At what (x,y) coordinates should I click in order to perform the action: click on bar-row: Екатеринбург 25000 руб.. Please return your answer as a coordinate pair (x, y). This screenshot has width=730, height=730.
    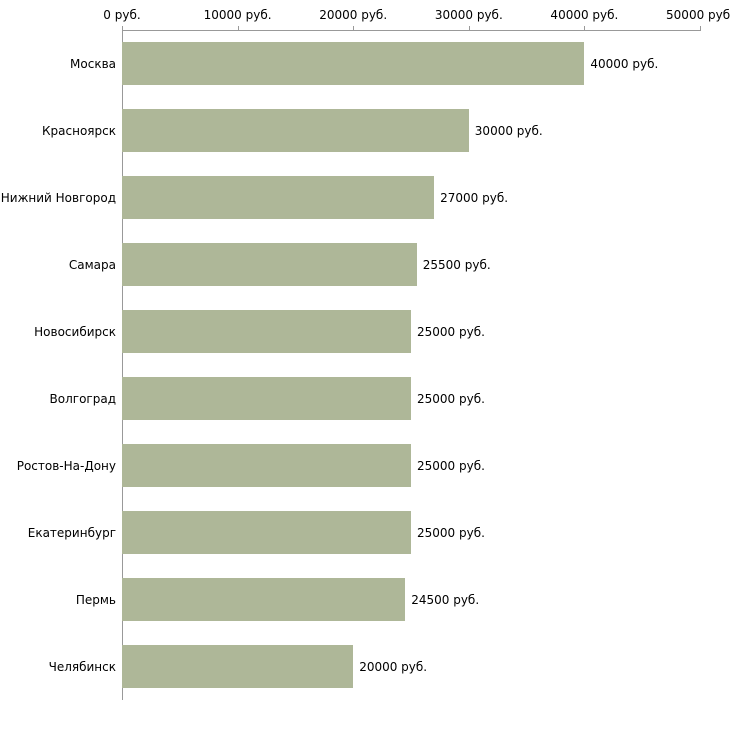
    Looking at the image, I should click on (365, 532).